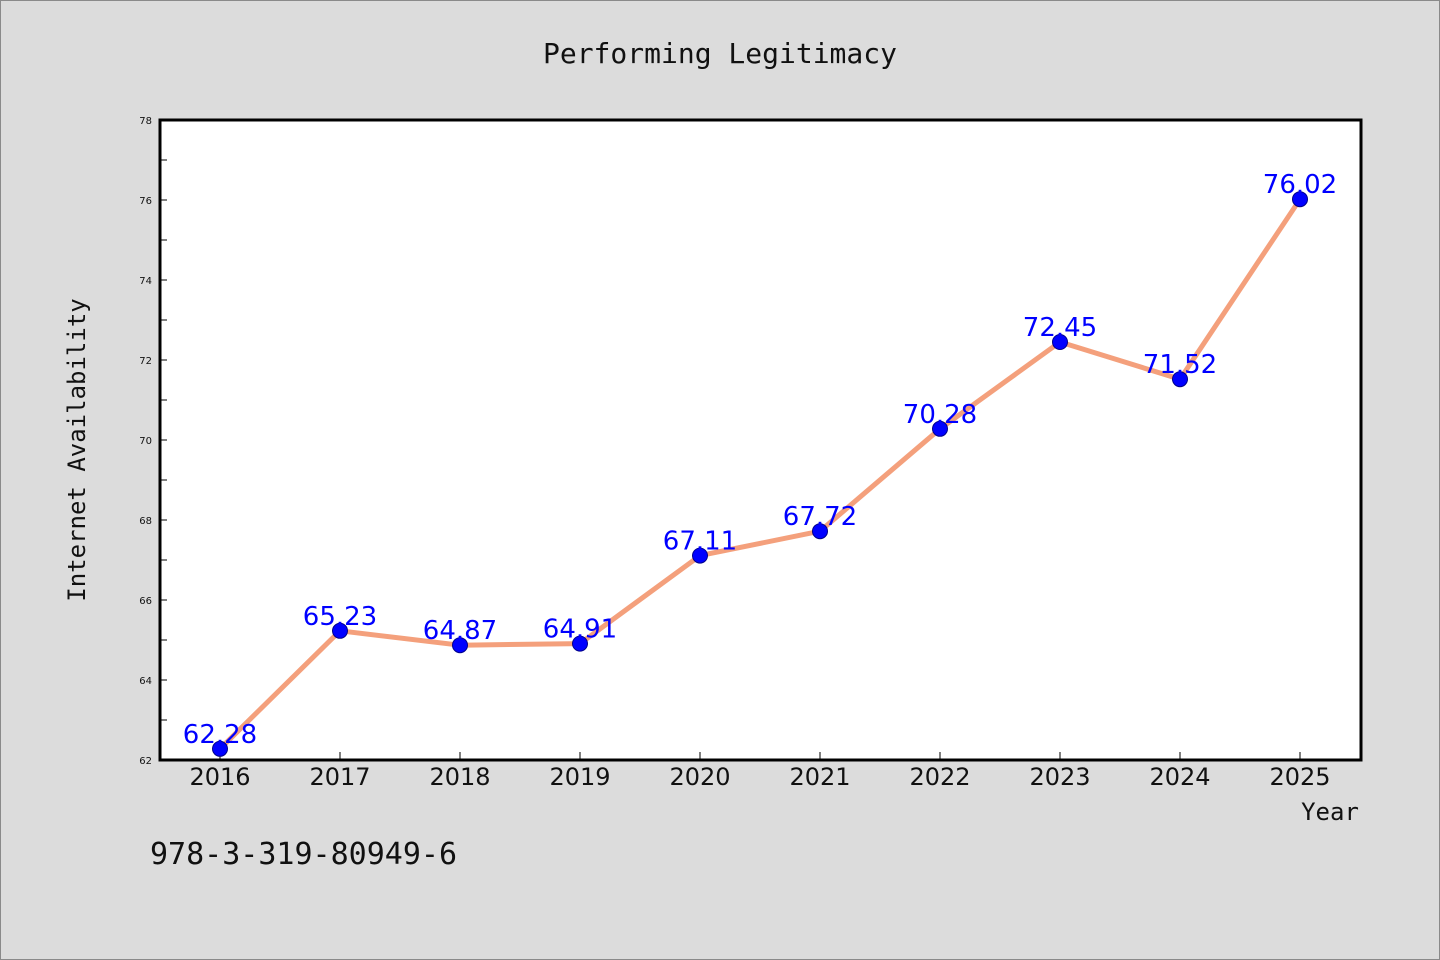 This screenshot has width=1440, height=960. Describe the element at coordinates (1060, 328) in the screenshot. I see `data-label: 72.45` at that location.